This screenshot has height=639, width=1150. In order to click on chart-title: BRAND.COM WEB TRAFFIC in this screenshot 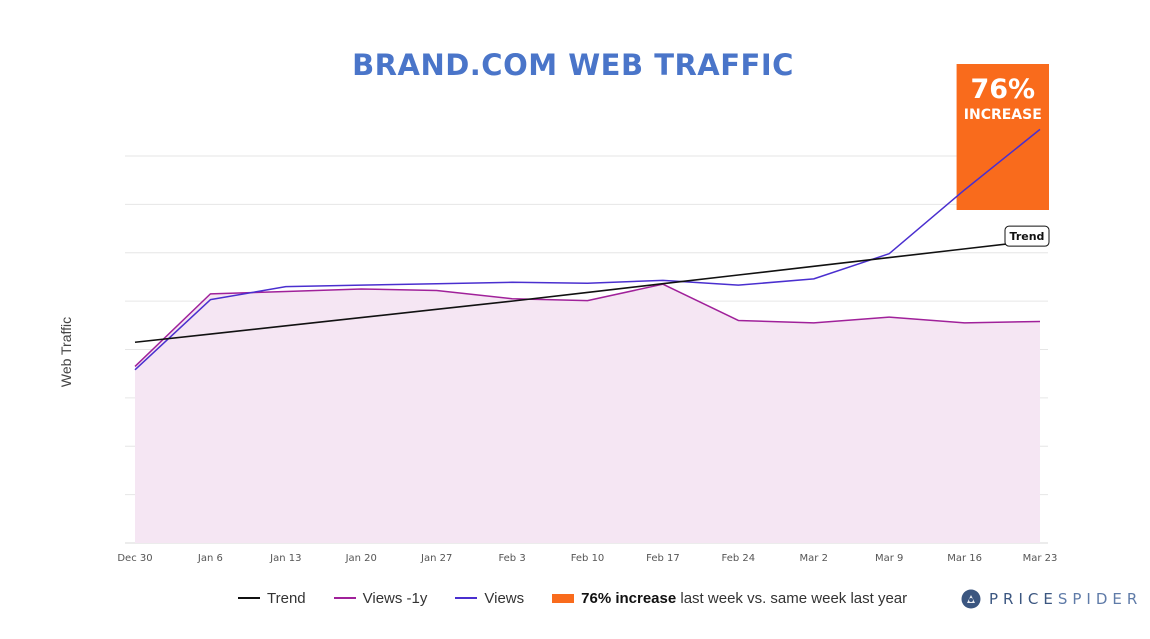, I will do `click(573, 65)`.